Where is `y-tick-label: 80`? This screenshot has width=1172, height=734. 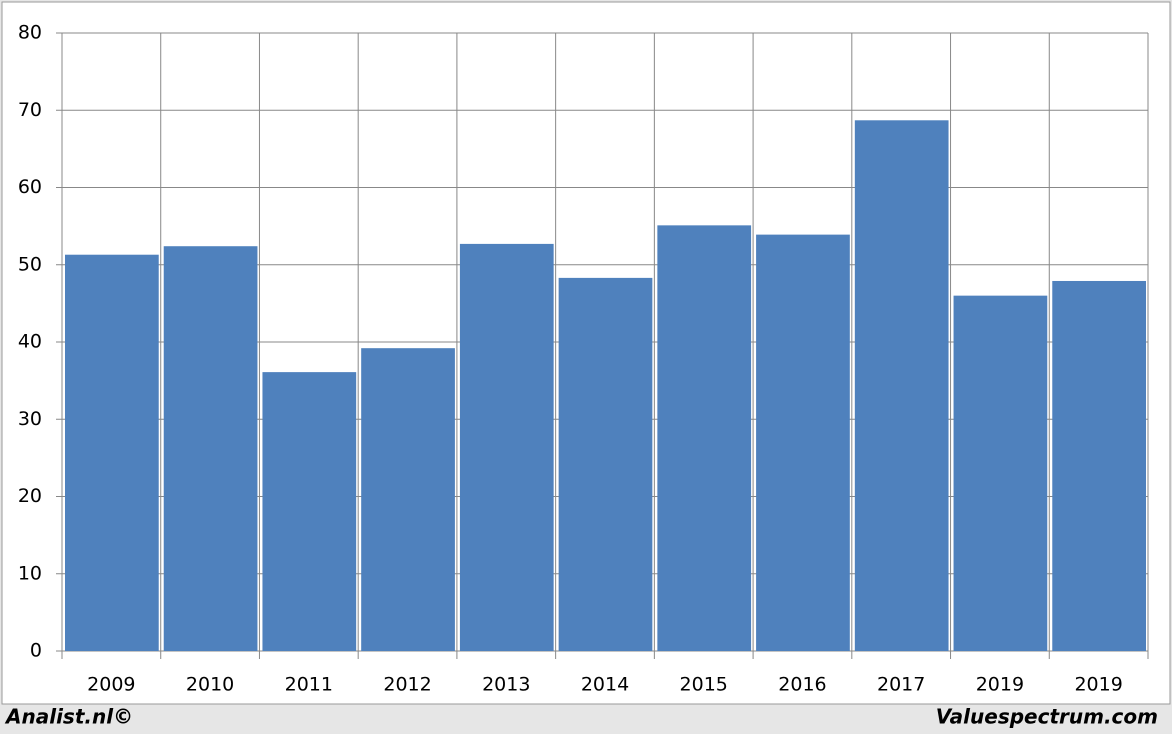
y-tick-label: 80 is located at coordinates (30, 33).